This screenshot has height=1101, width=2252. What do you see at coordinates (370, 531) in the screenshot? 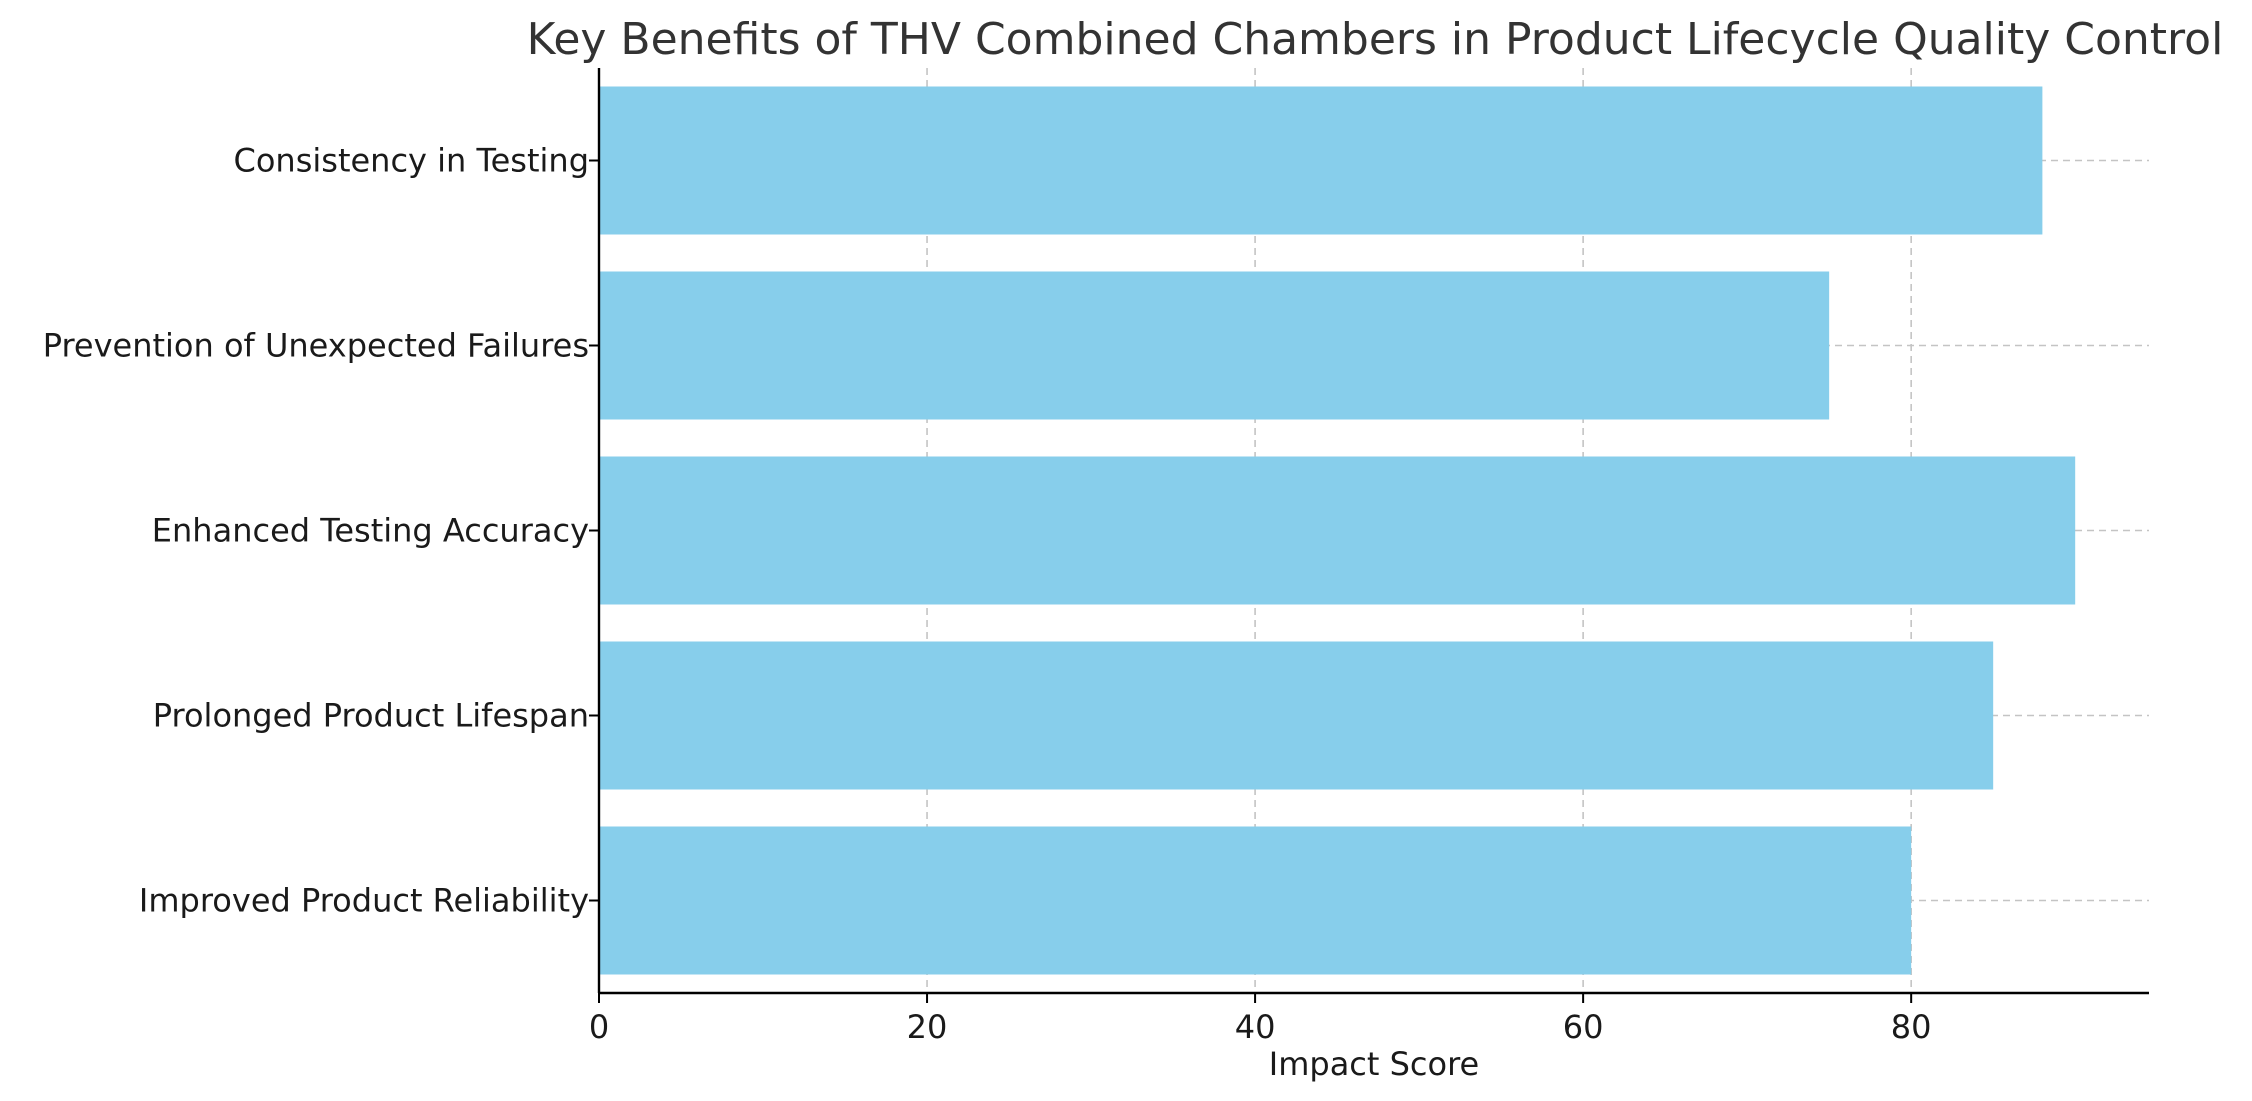
I see `y-tick-label-2: Enhanced Testing Accuracy` at bounding box center [370, 531].